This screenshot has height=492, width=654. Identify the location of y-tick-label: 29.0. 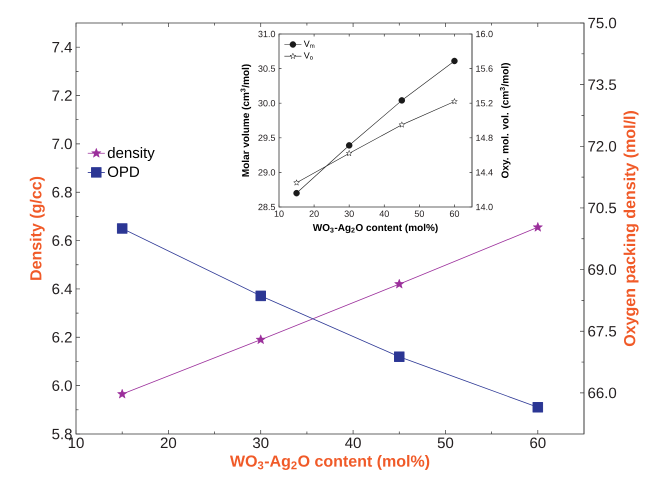
(267, 172).